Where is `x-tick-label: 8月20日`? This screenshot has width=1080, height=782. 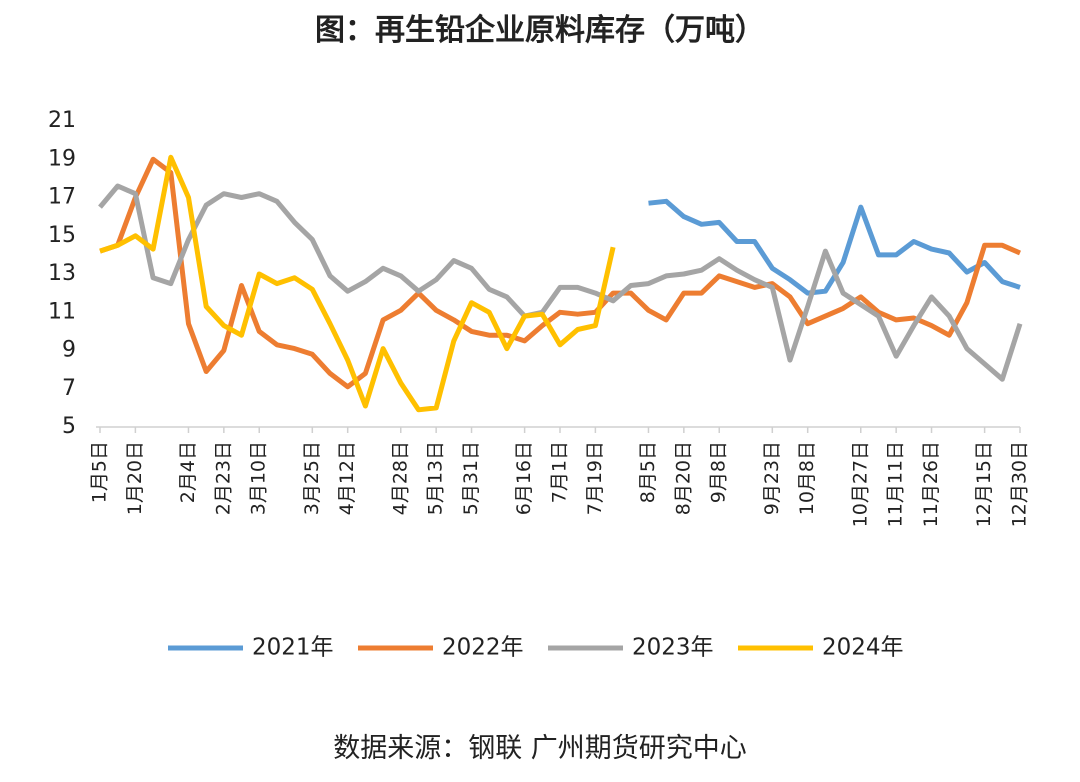
x-tick-label: 8月20日 is located at coordinates (683, 478).